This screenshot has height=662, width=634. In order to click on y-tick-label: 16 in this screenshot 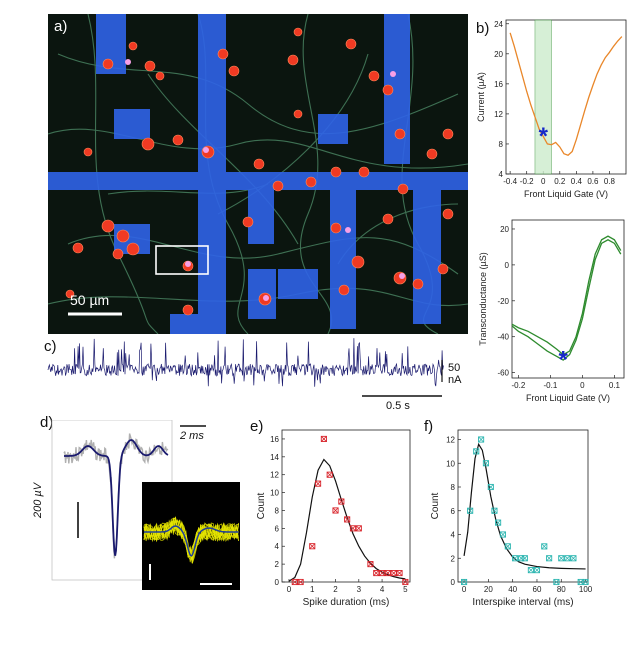, I will do `click(498, 84)`.